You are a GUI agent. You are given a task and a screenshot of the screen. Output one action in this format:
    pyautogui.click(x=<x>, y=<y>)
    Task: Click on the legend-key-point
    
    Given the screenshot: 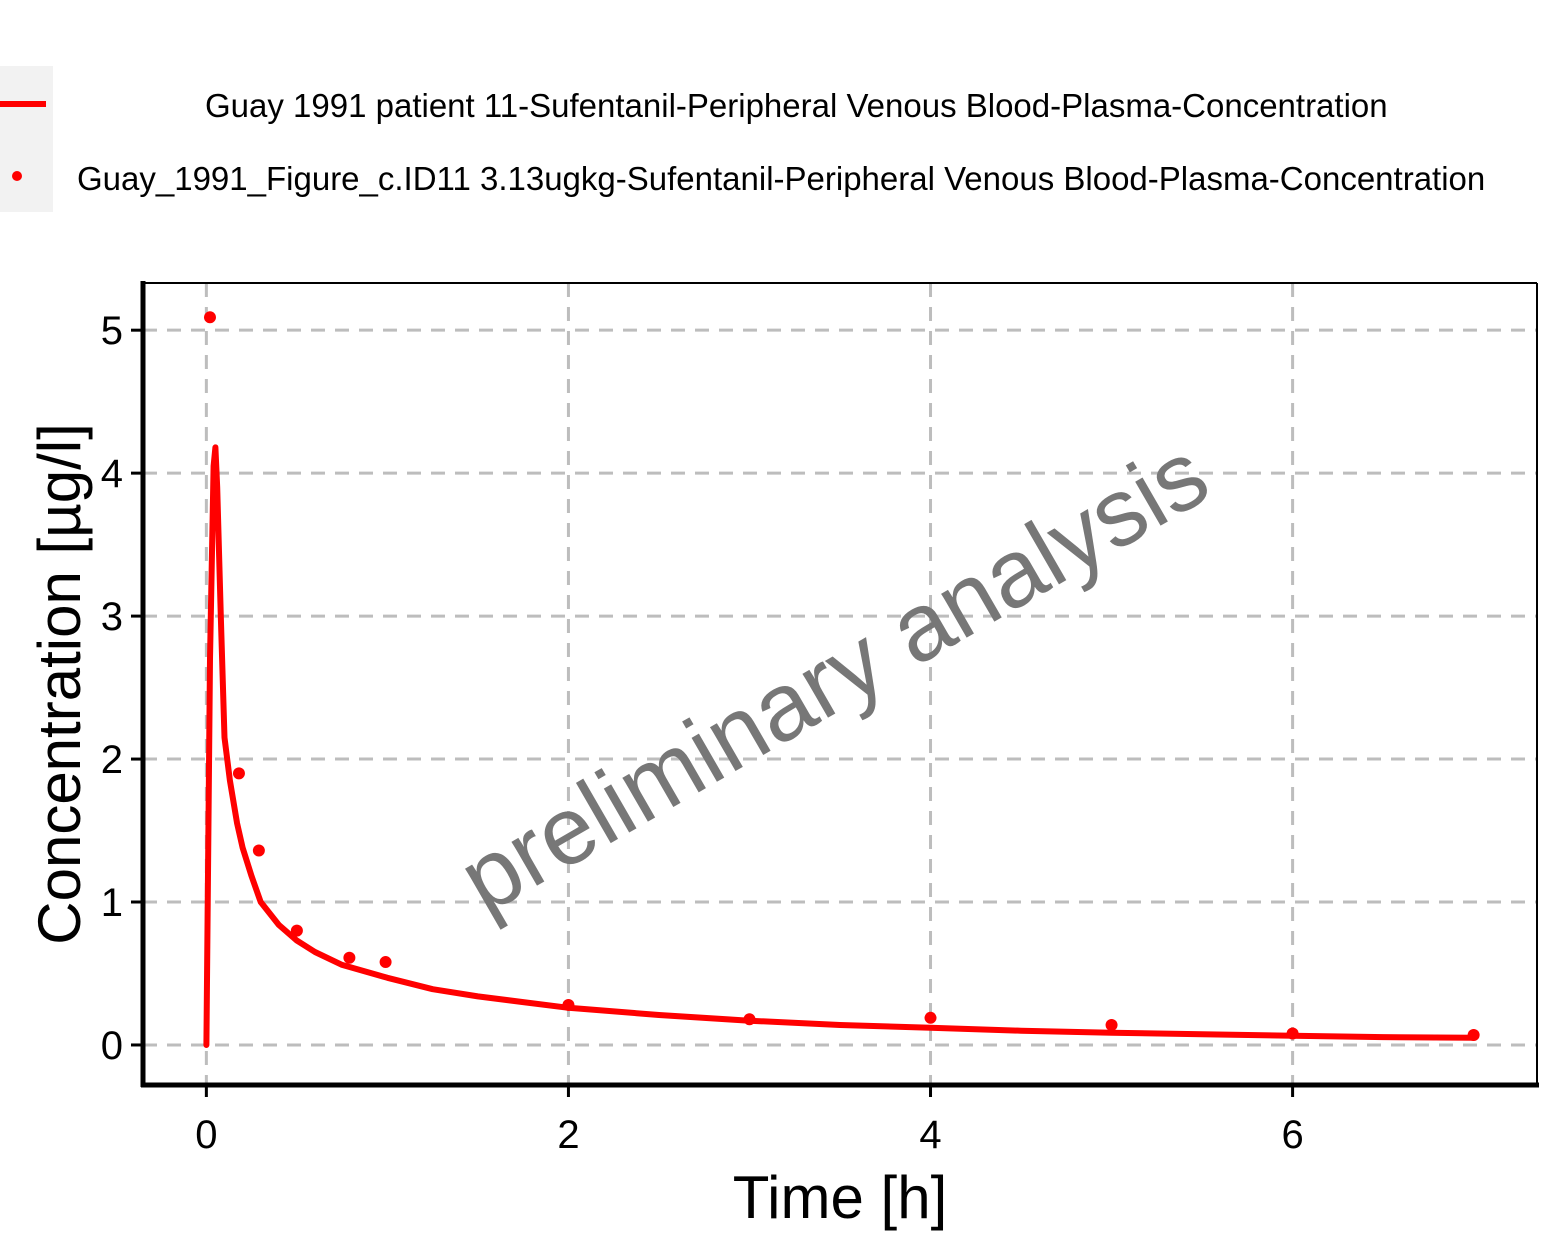 What is the action you would take?
    pyautogui.click(x=17, y=176)
    